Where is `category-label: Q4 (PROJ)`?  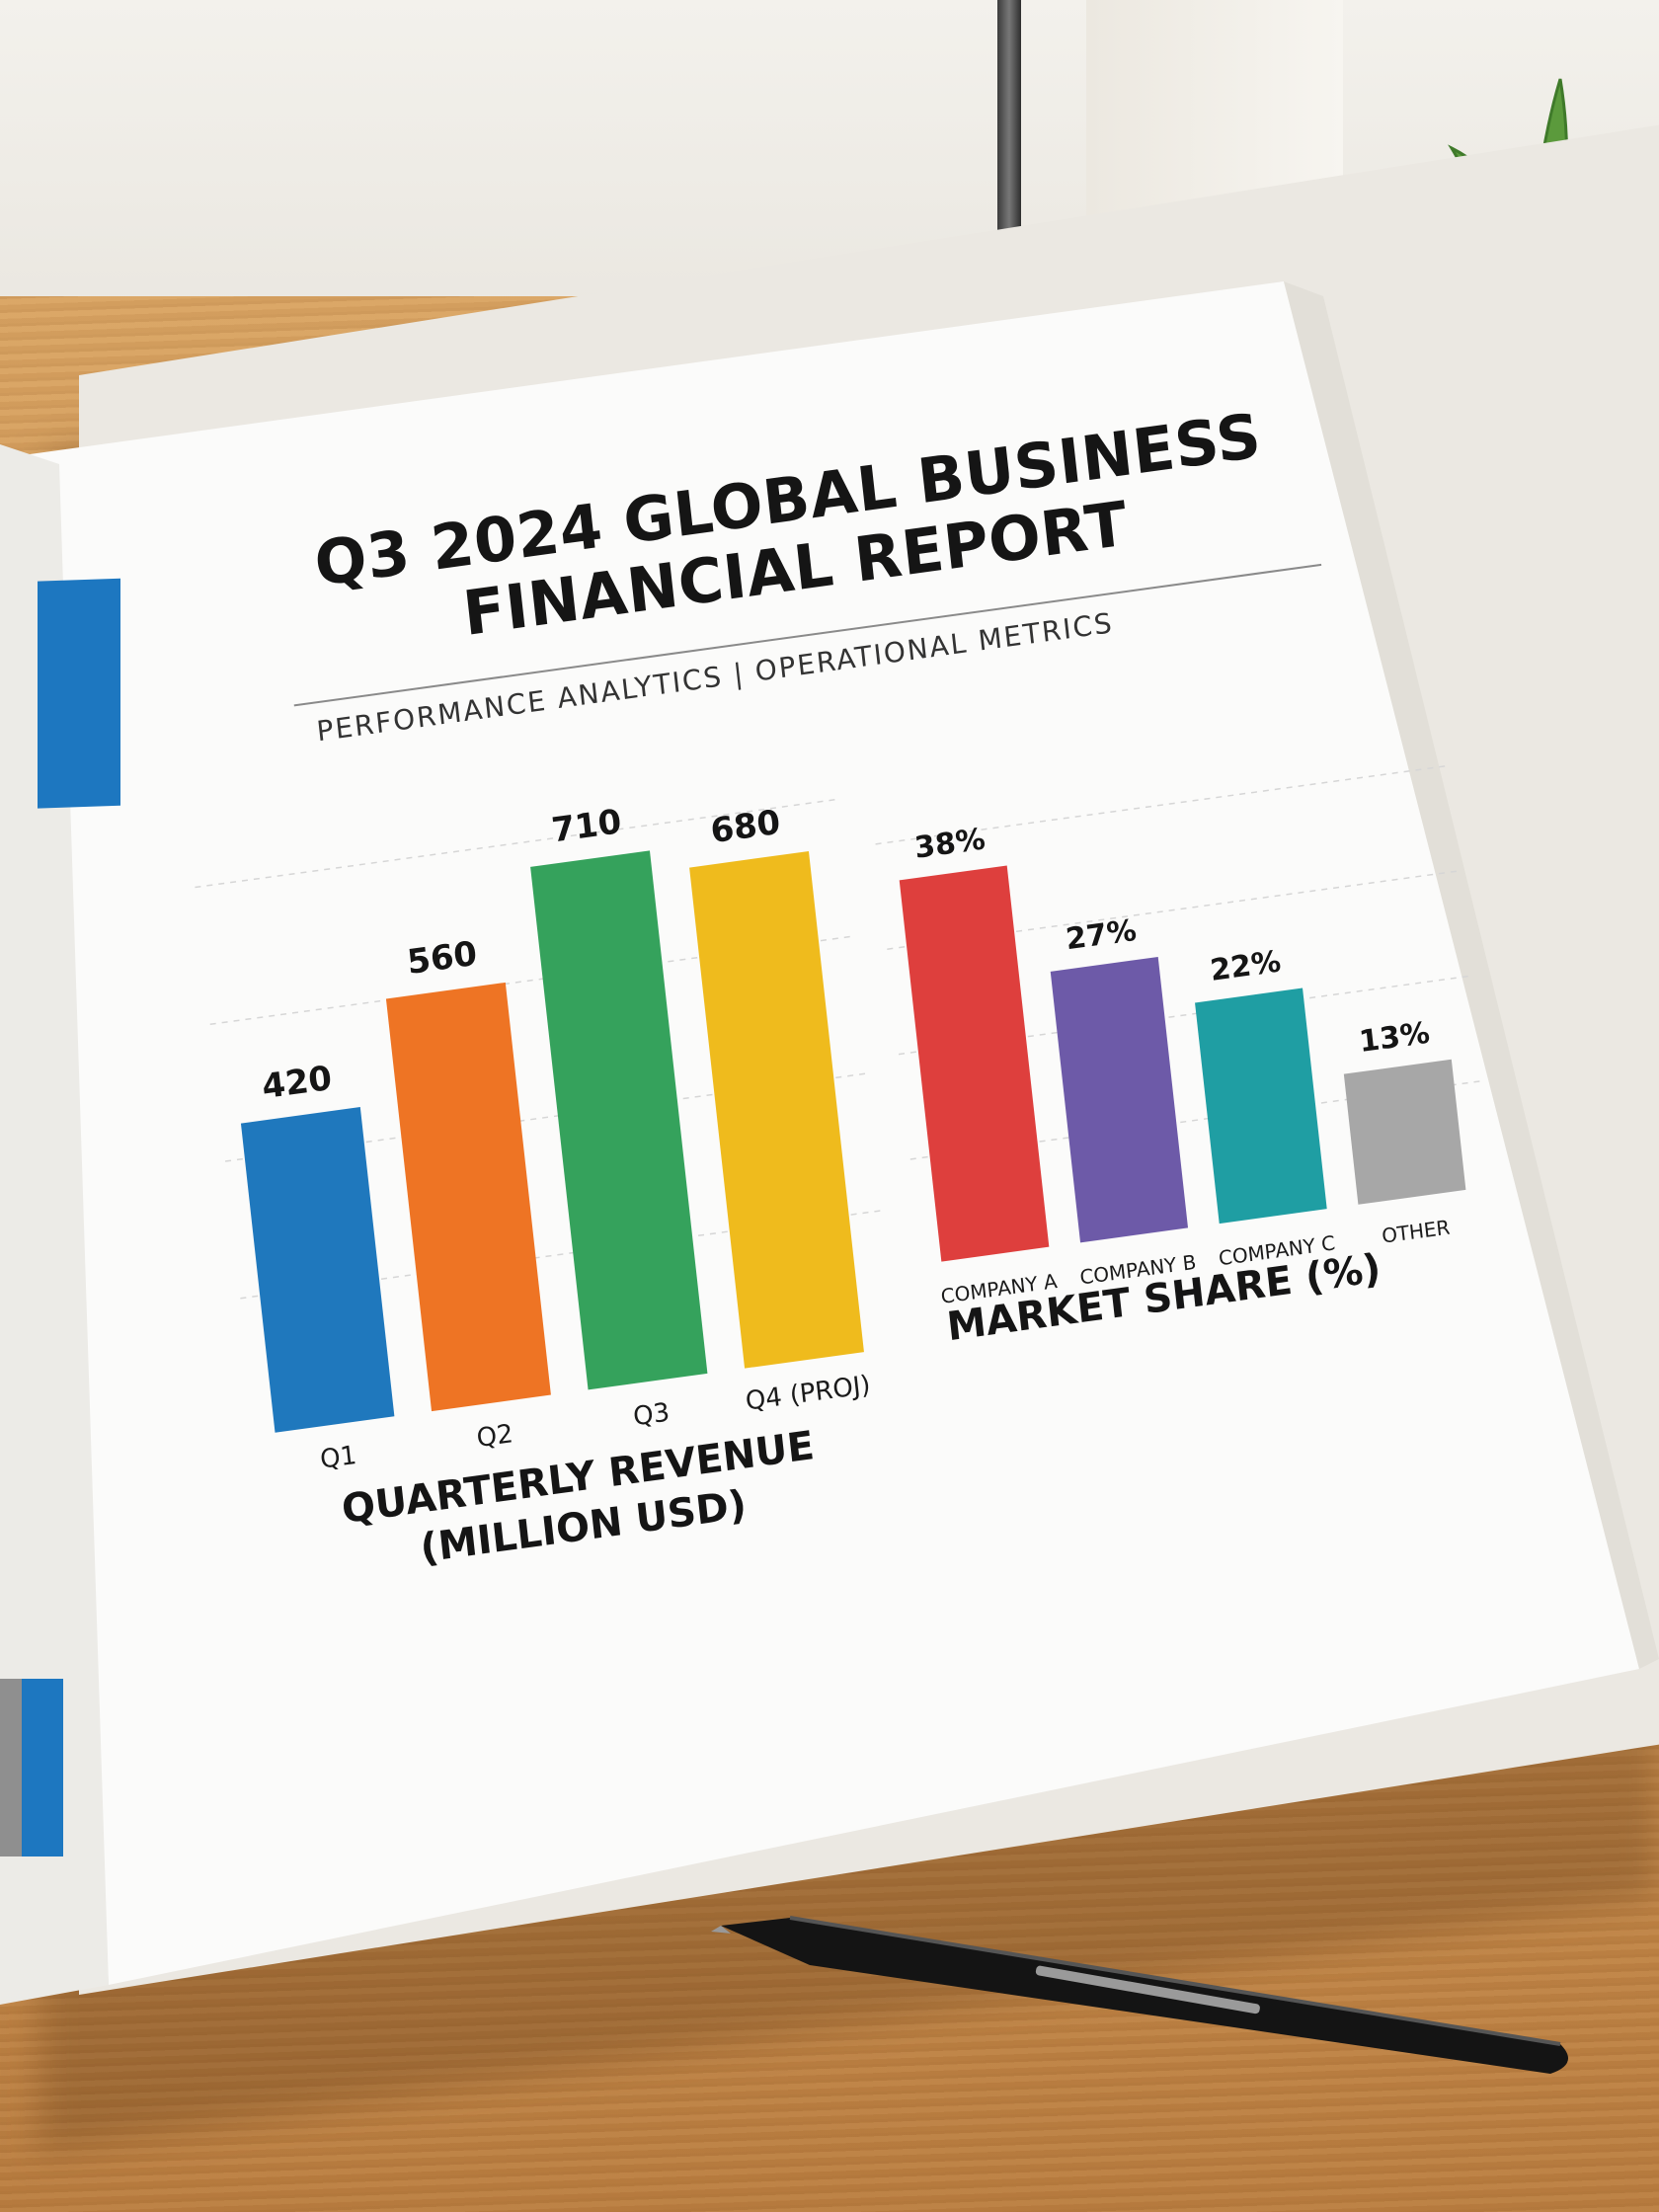 category-label: Q4 (PROJ) is located at coordinates (808, 1394).